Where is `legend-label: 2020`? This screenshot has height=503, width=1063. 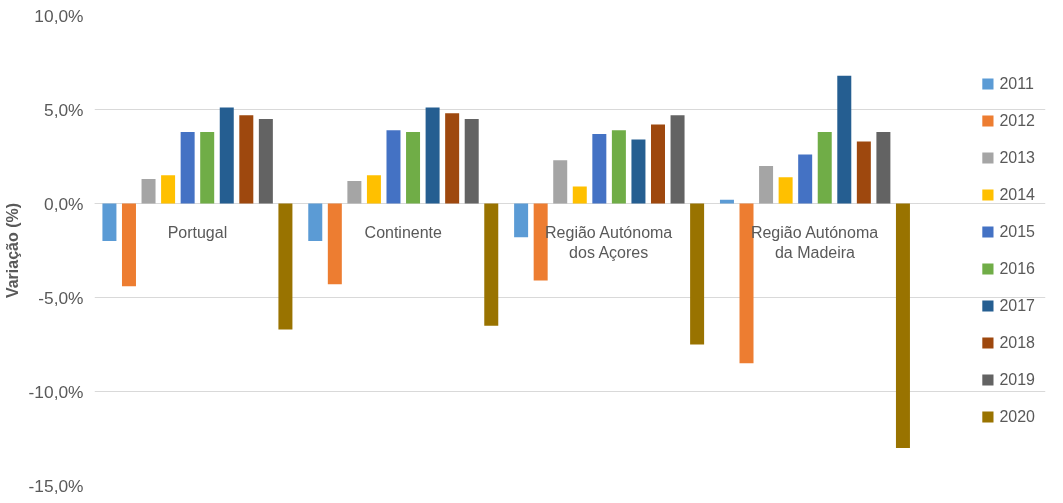
legend-label: 2020 is located at coordinates (1017, 416).